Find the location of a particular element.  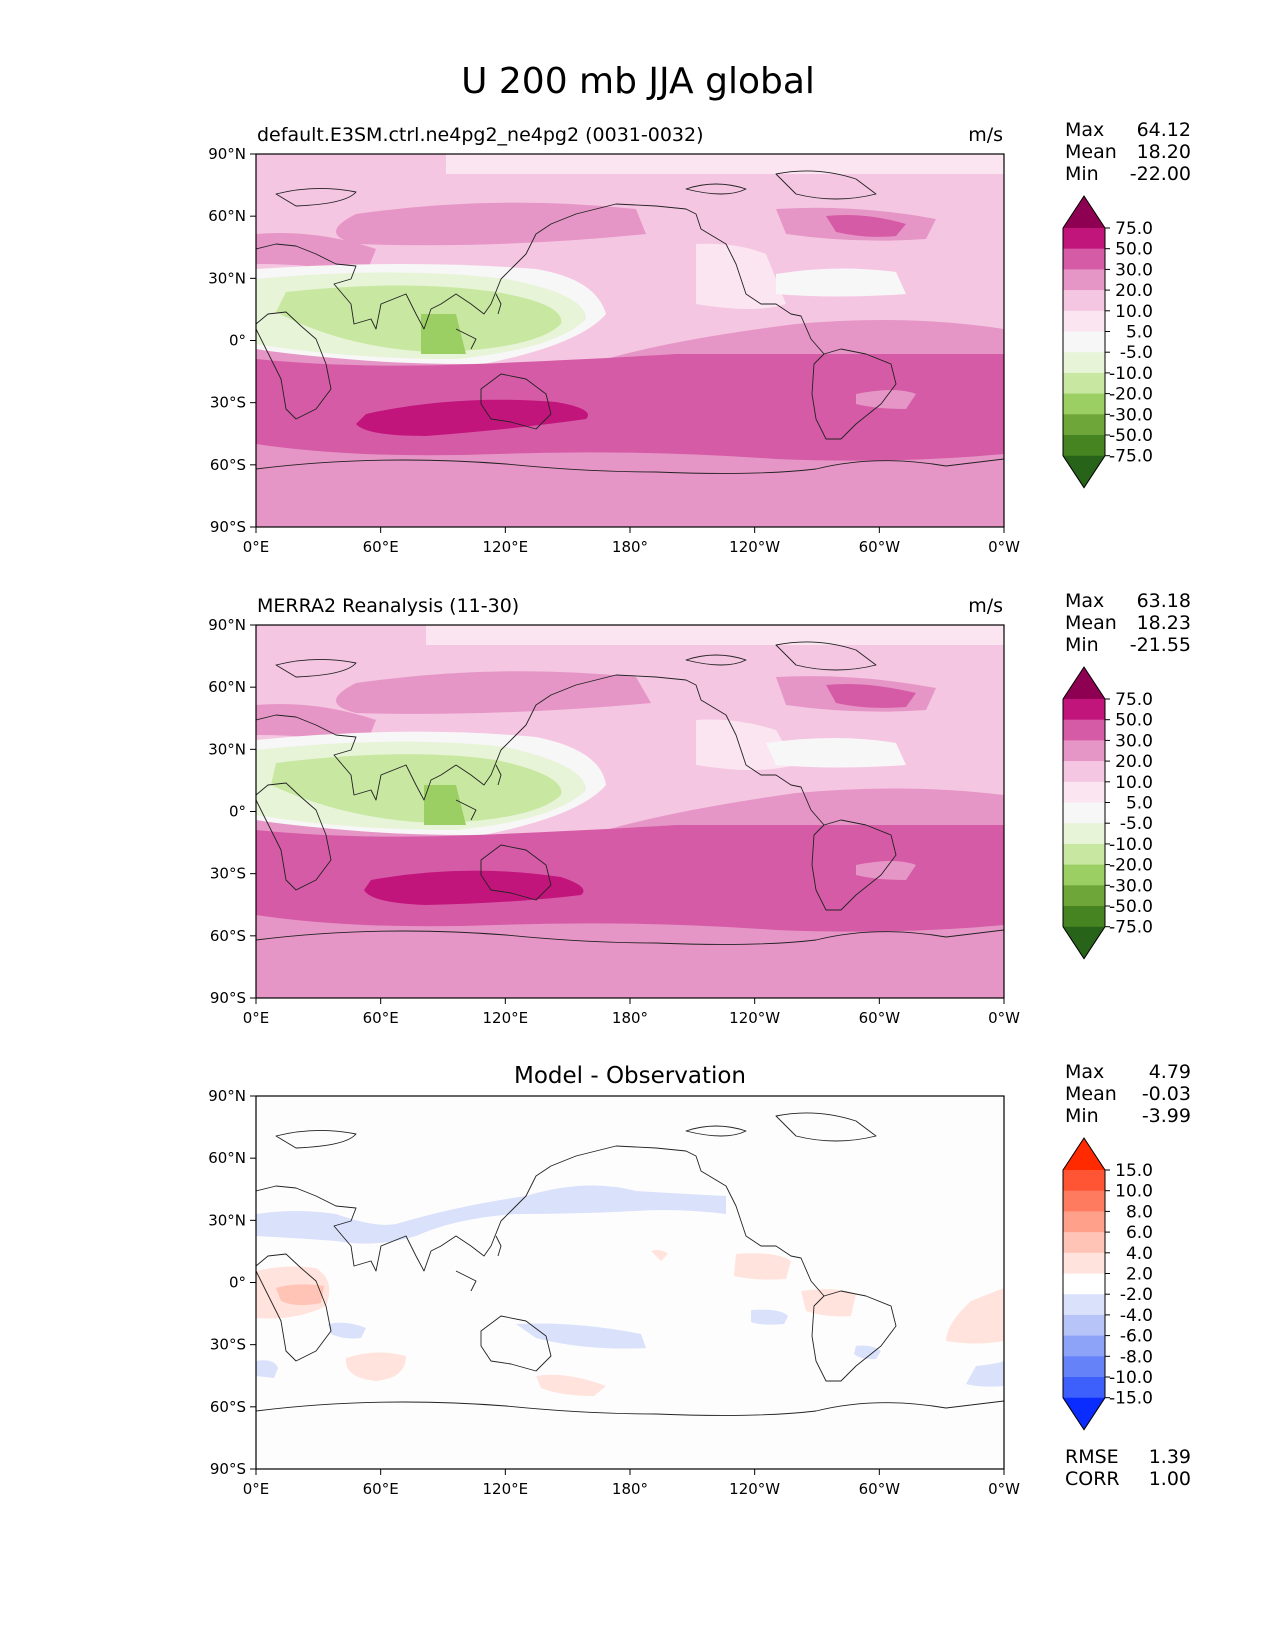

x-tick-label: 60°E is located at coordinates (381, 1489).